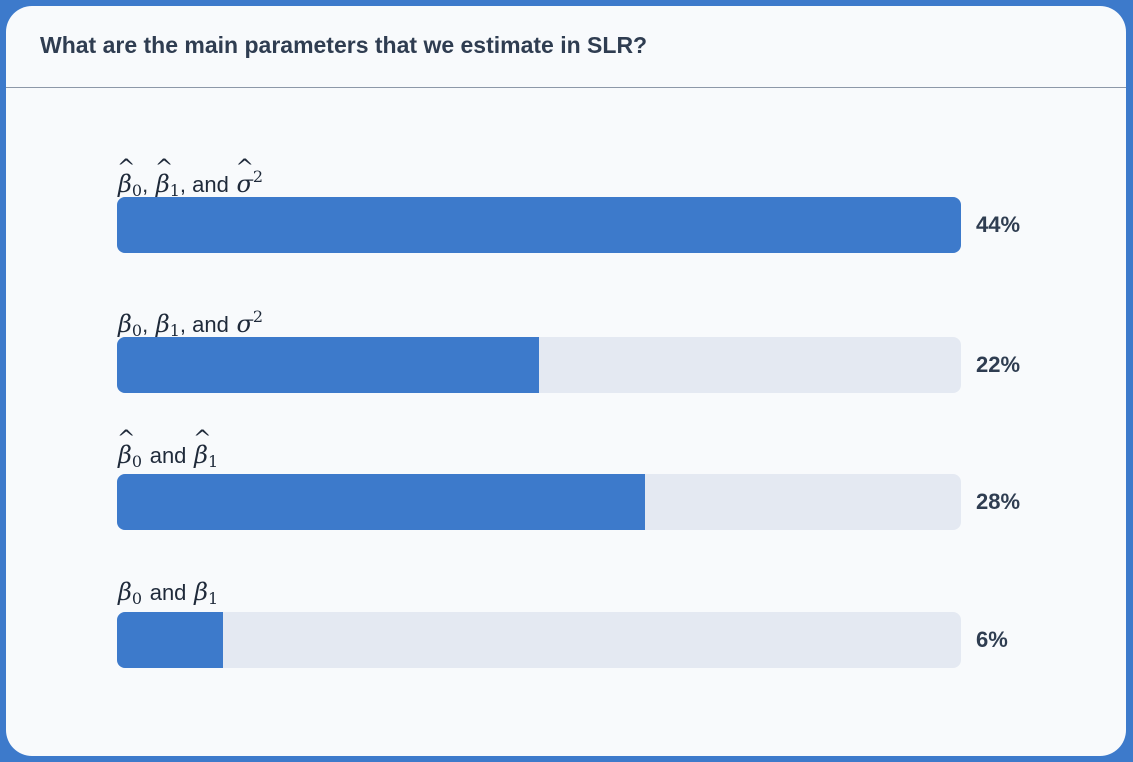 This screenshot has width=1133, height=762. Describe the element at coordinates (244, 177) in the screenshot. I see `sigma-hat-symbol: ^ σ` at that location.